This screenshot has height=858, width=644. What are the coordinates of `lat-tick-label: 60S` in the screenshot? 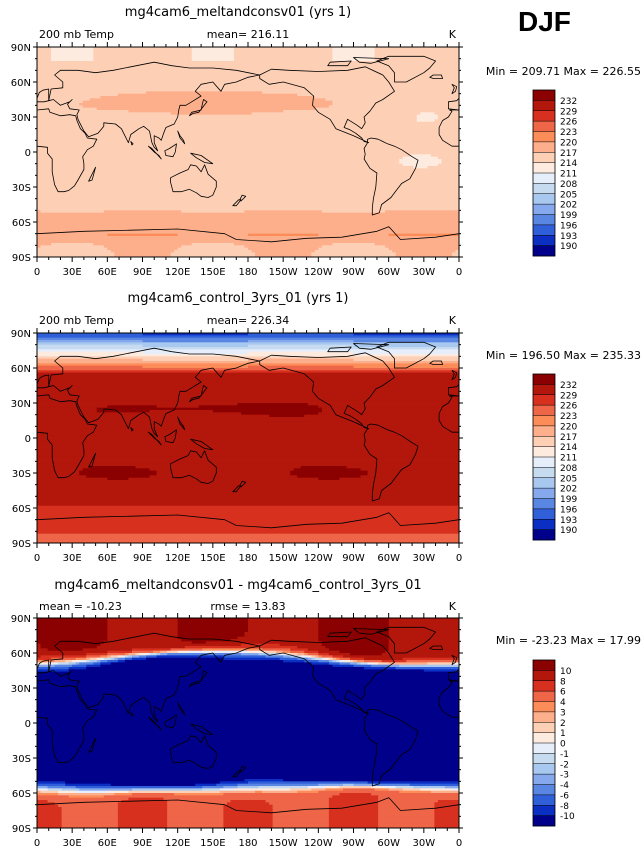 It's located at (21, 794).